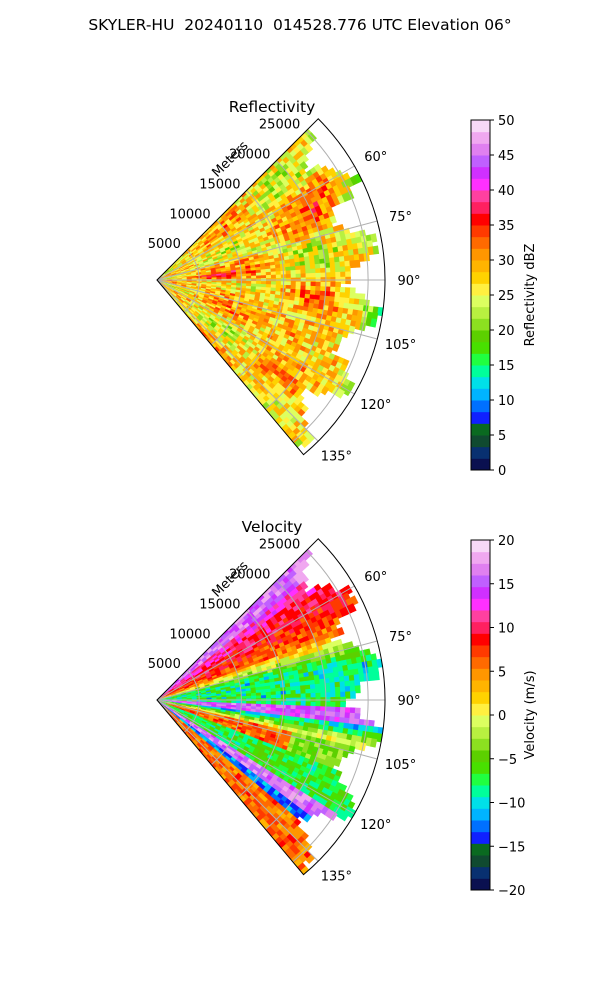  What do you see at coordinates (191, 281) in the screenshot?
I see `range-grid-arc` at bounding box center [191, 281].